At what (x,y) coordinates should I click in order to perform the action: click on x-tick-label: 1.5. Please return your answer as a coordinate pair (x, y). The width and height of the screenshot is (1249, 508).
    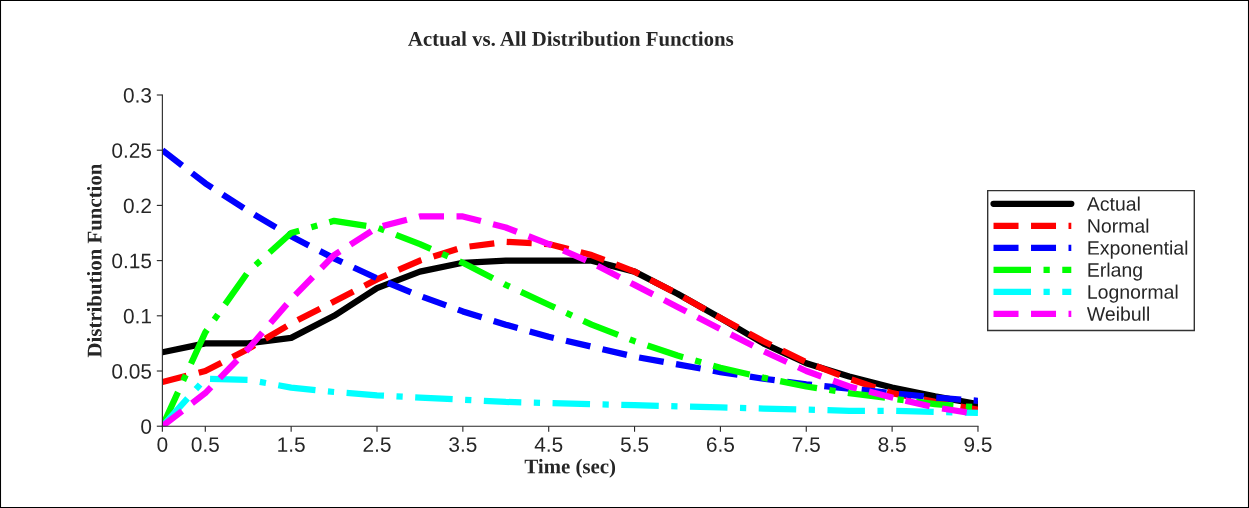
    Looking at the image, I should click on (291, 444).